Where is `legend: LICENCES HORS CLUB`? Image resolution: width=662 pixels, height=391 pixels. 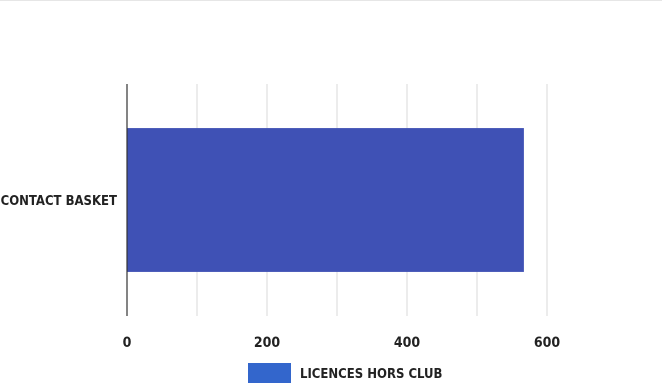
legend: LICENCES HORS CLUB is located at coordinates (345, 373).